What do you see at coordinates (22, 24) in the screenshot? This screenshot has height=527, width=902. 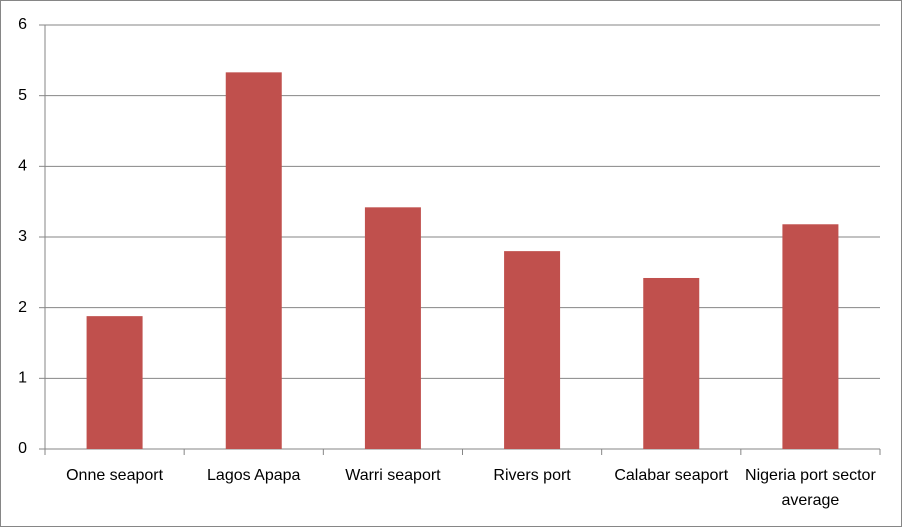 I see `y-tick-label: 6` at bounding box center [22, 24].